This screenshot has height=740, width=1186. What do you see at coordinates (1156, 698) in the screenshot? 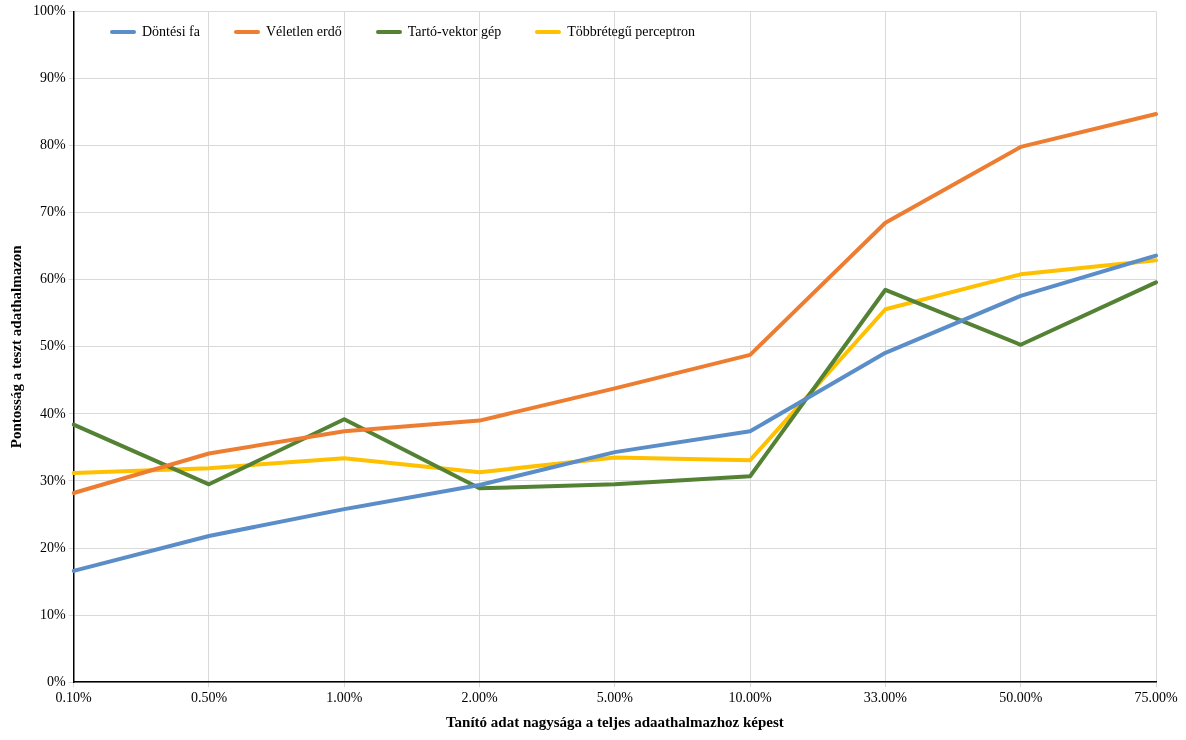
I see `x-tick-label: 75.00%` at bounding box center [1156, 698].